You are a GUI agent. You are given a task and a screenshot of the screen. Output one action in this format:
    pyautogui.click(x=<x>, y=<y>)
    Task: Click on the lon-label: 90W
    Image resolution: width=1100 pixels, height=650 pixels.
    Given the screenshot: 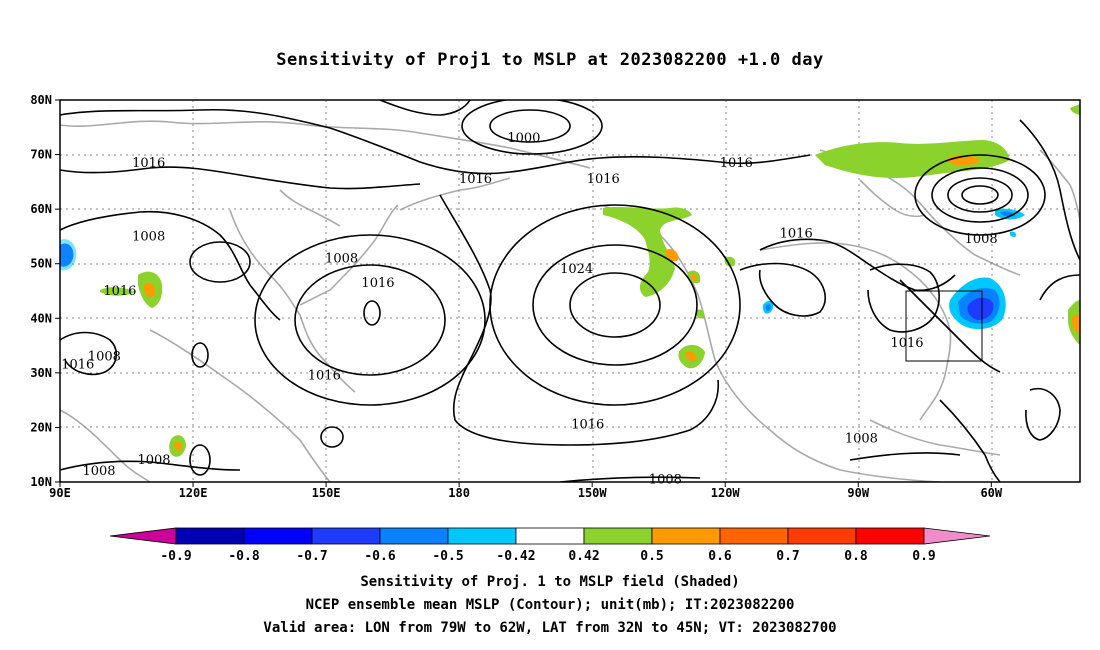 What is the action you would take?
    pyautogui.click(x=858, y=493)
    